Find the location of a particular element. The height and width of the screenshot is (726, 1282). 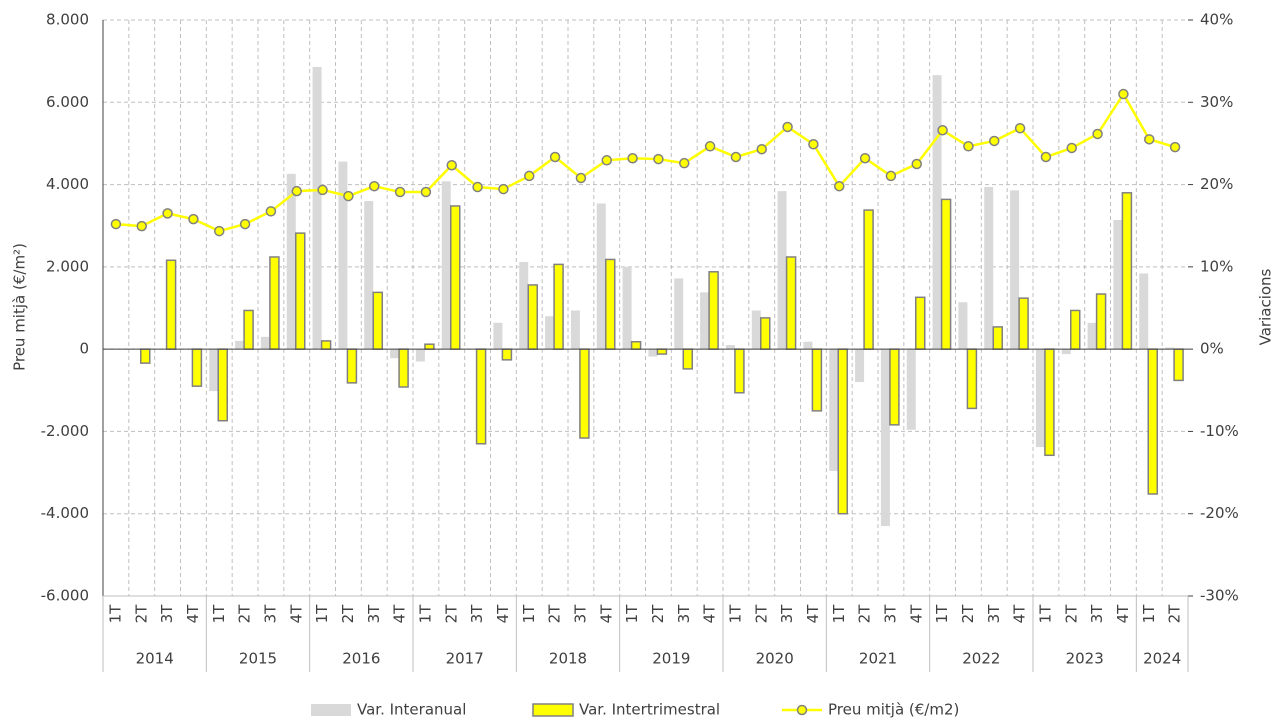

y2-tick-label: -30% is located at coordinates (1219, 596).